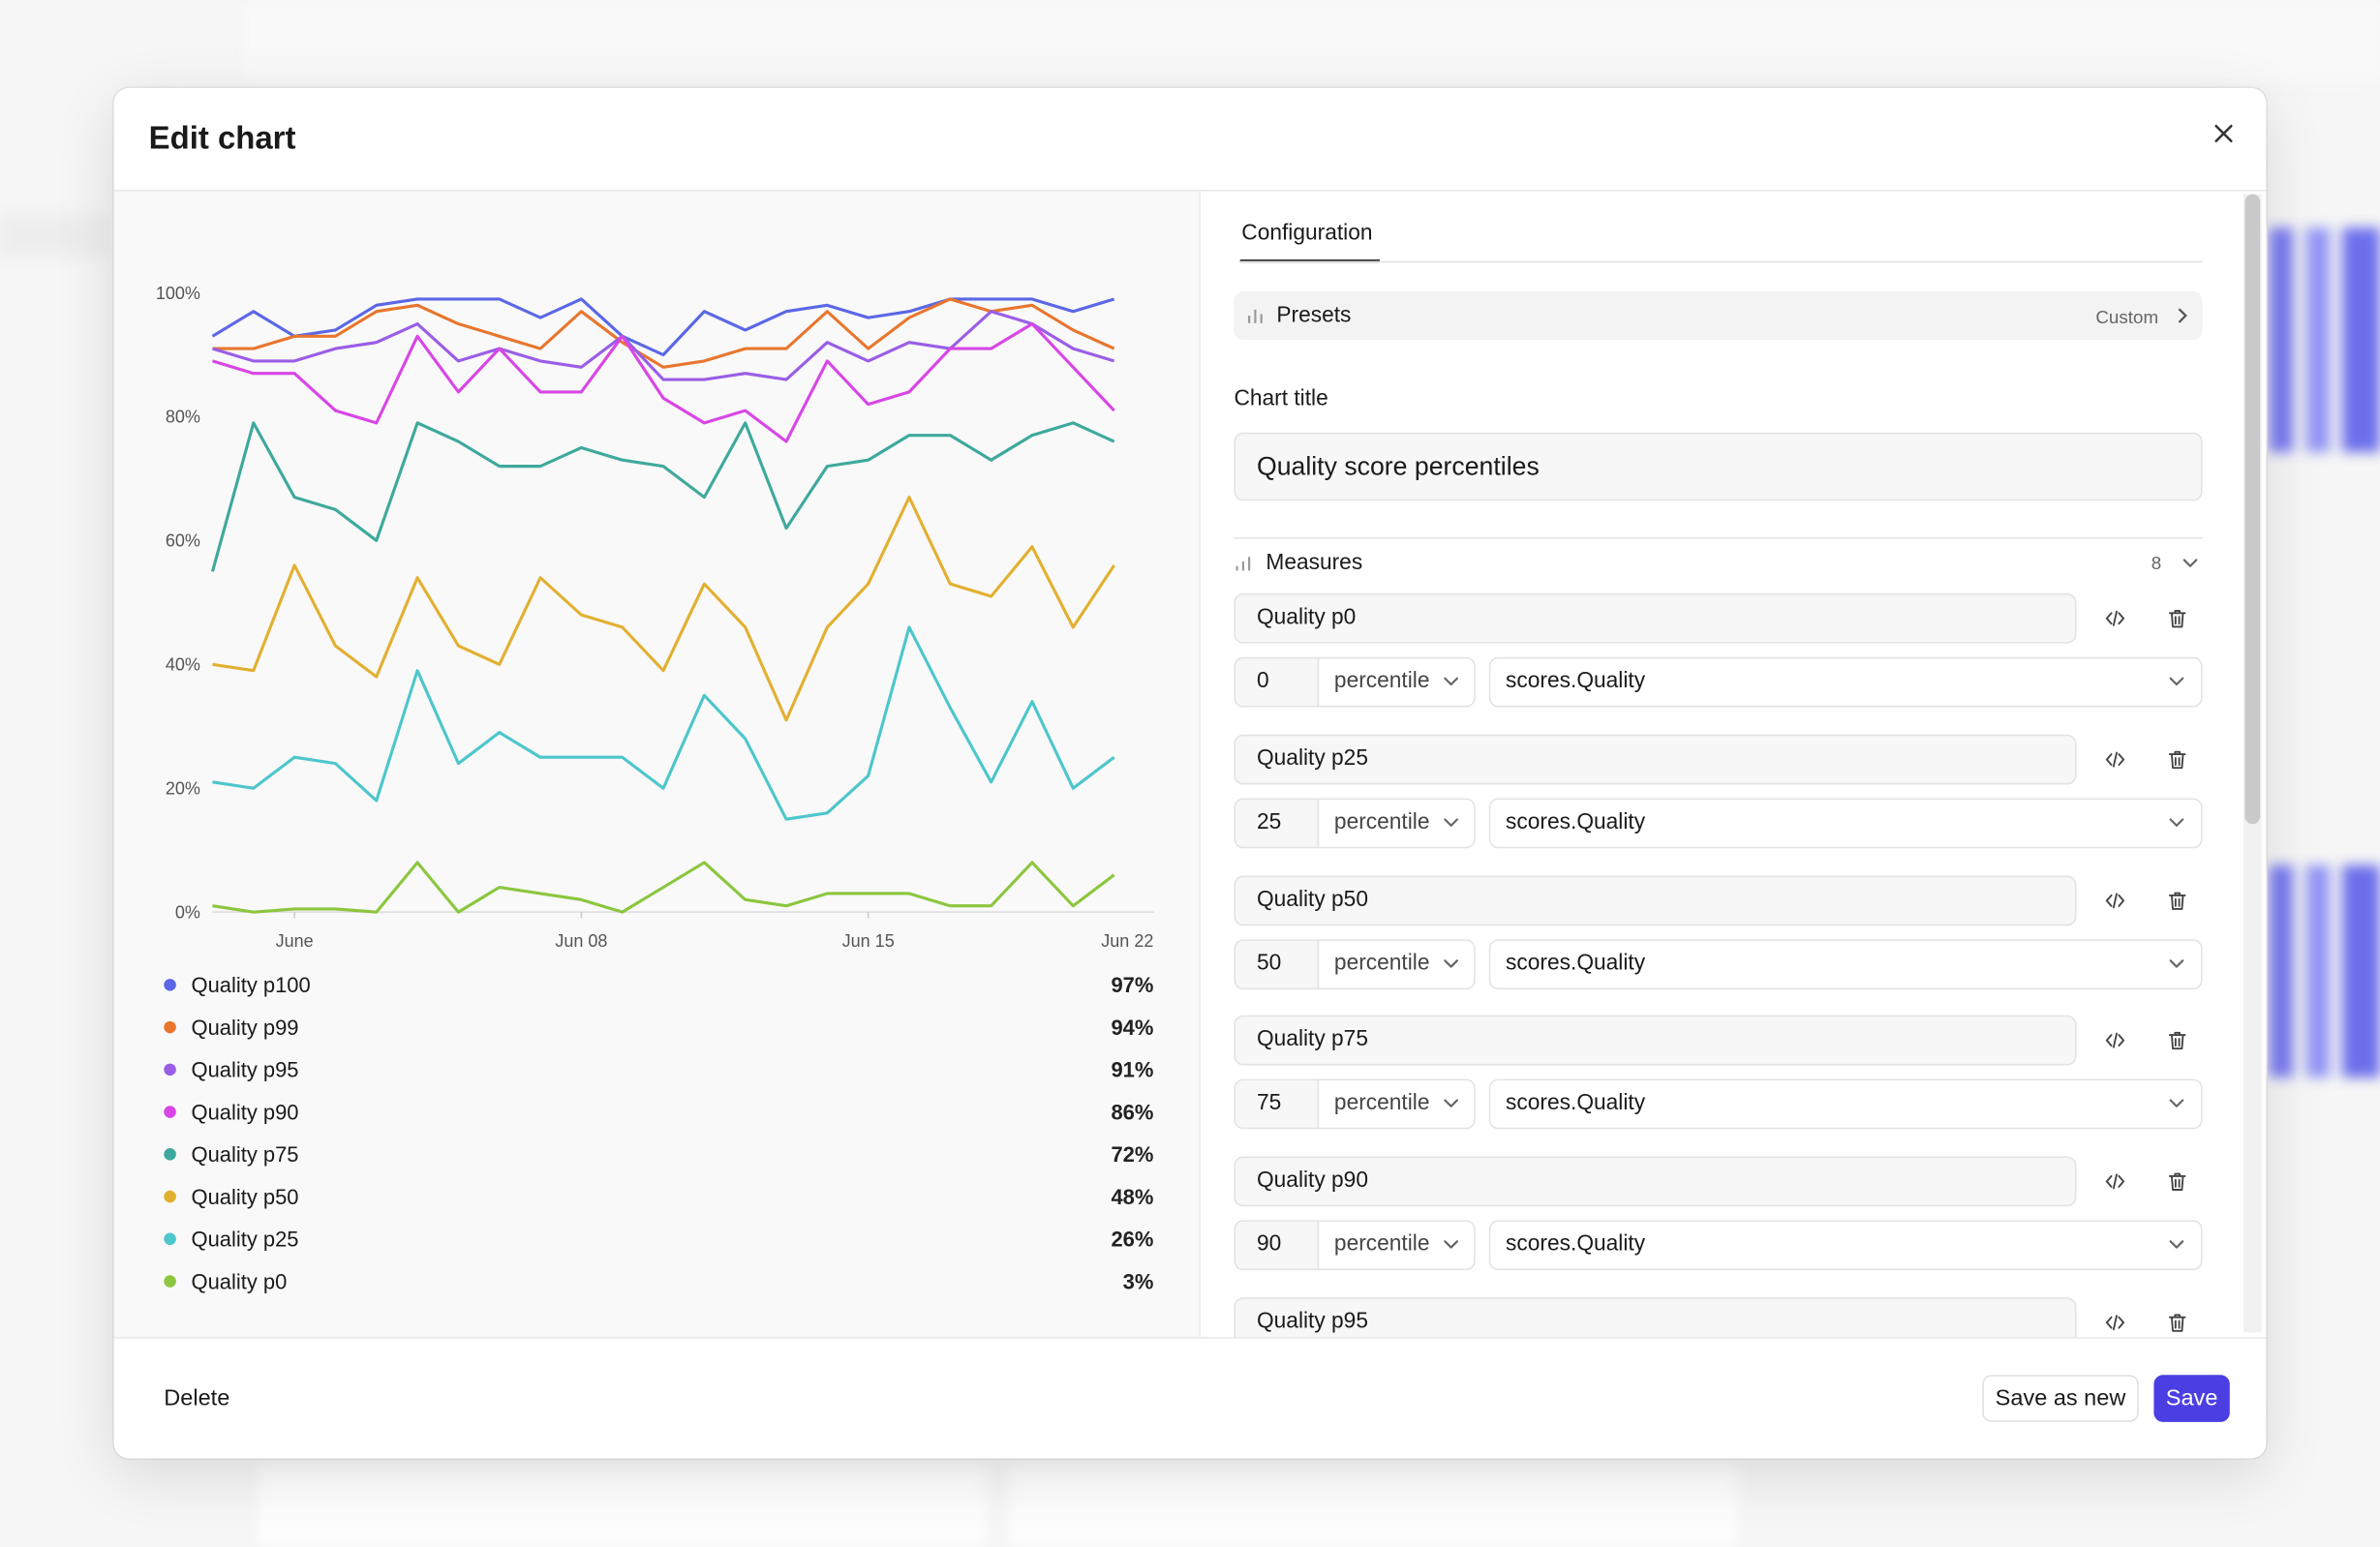 This screenshot has width=2380, height=1547. What do you see at coordinates (869, 941) in the screenshot?
I see `x-tick-label: Jun 15` at bounding box center [869, 941].